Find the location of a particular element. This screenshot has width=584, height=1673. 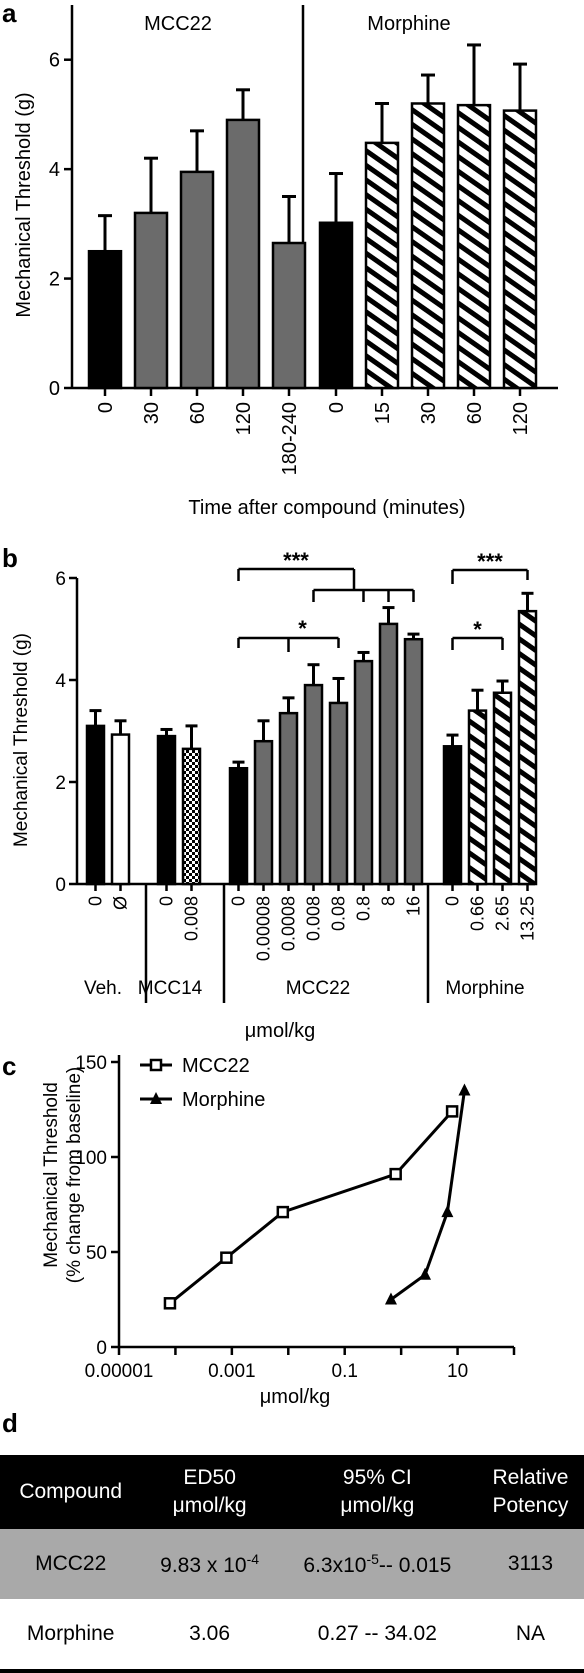

panel-letter-b: b is located at coordinates (10, 558).